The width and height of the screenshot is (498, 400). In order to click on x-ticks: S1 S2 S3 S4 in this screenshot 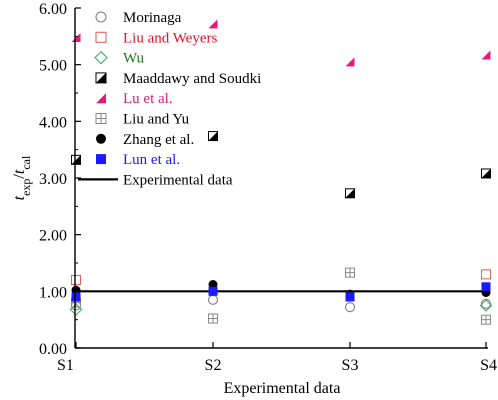, I will do `click(277, 358)`.